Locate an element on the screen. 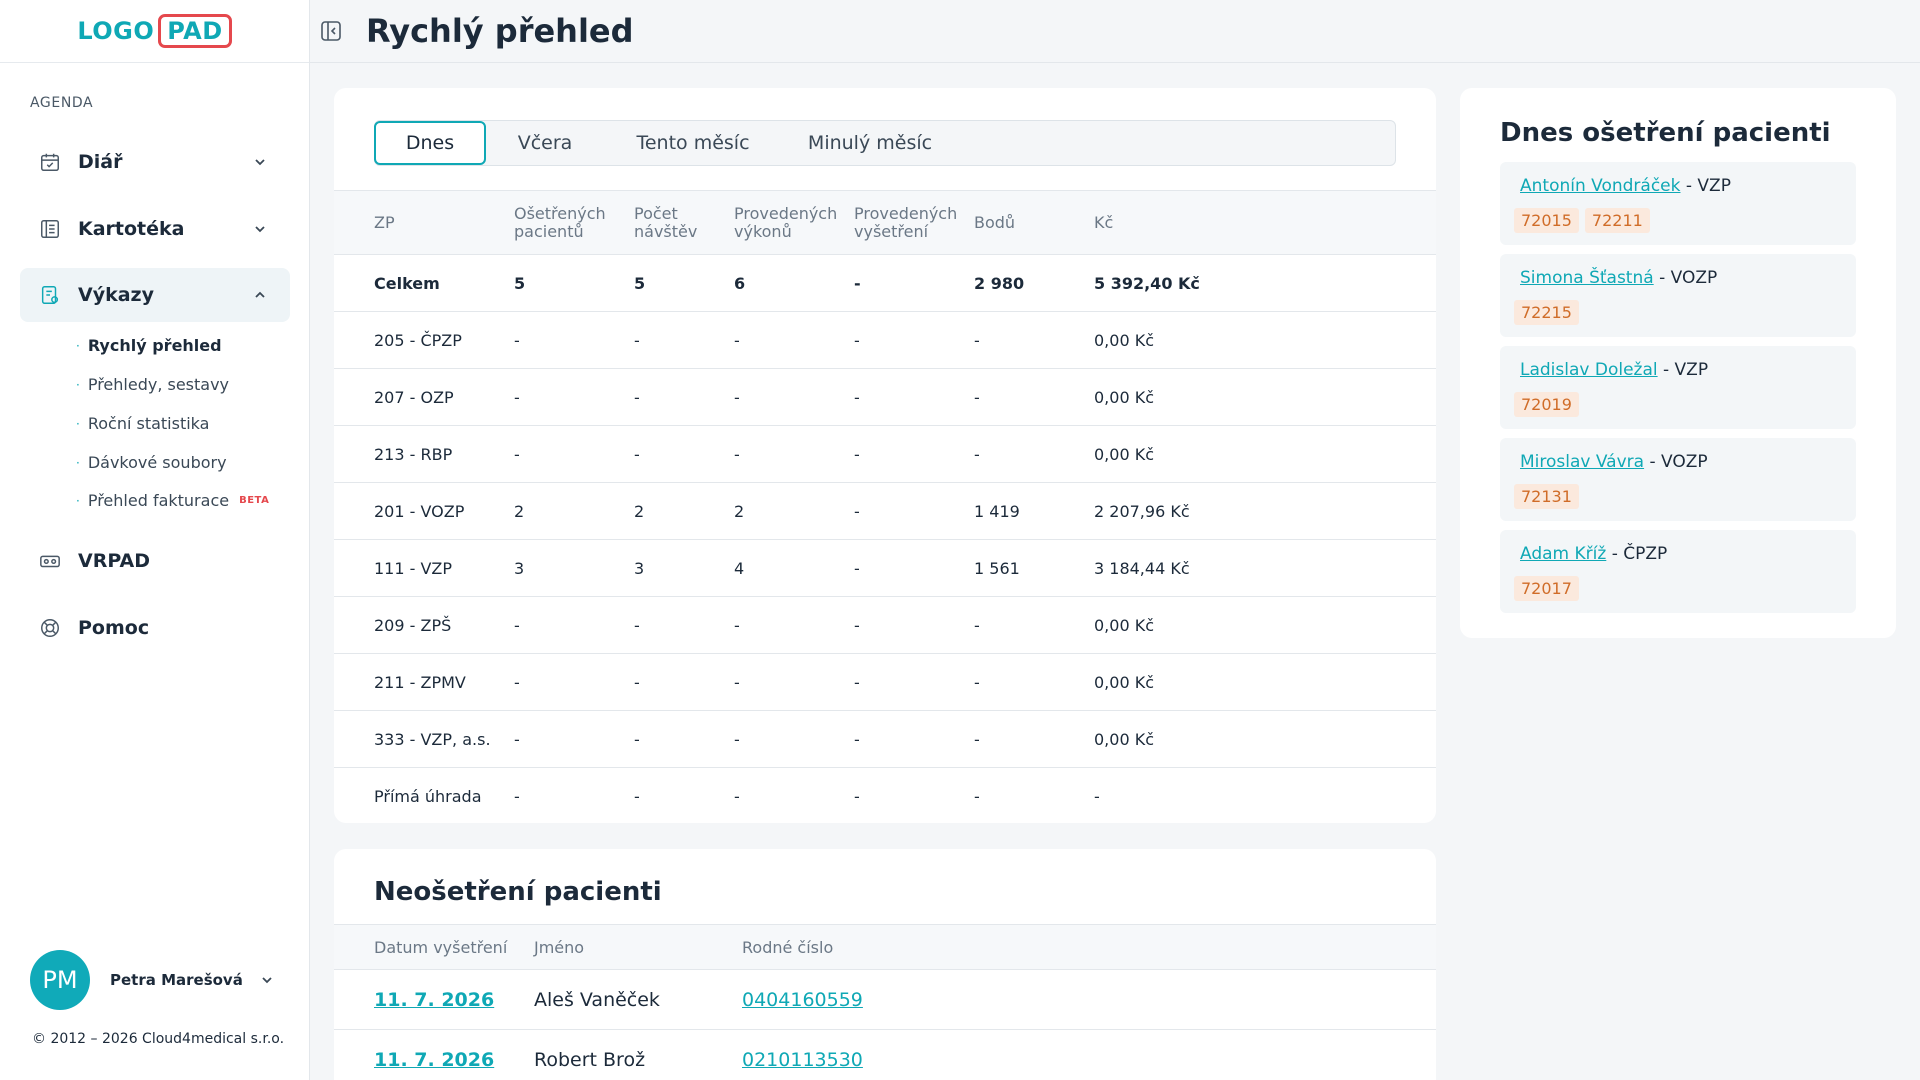 The height and width of the screenshot is (1080, 1920). procedure-code: 72215 is located at coordinates (1546, 312).